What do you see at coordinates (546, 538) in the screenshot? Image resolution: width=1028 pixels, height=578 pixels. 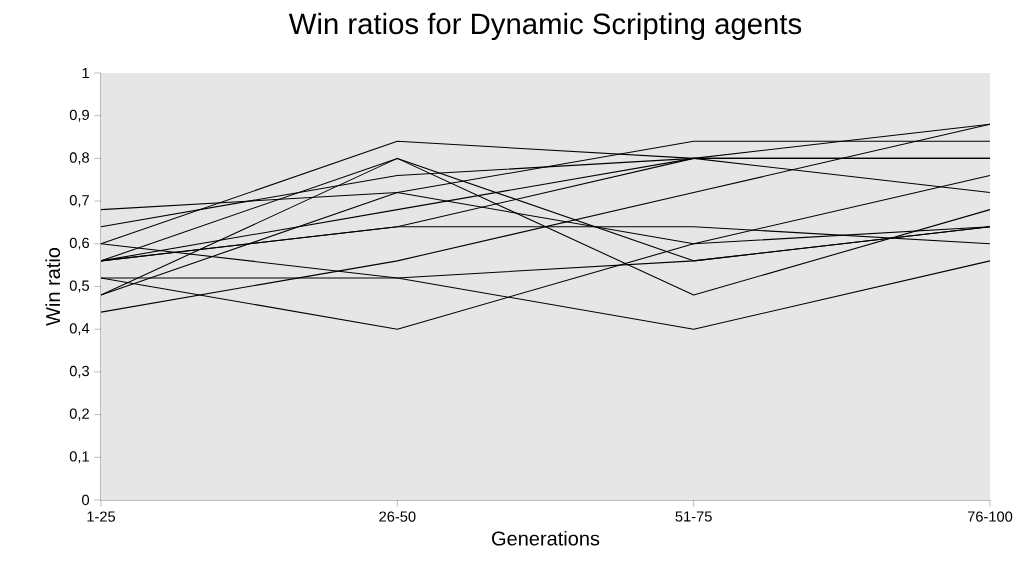 I see `x-axis-title: Generations` at bounding box center [546, 538].